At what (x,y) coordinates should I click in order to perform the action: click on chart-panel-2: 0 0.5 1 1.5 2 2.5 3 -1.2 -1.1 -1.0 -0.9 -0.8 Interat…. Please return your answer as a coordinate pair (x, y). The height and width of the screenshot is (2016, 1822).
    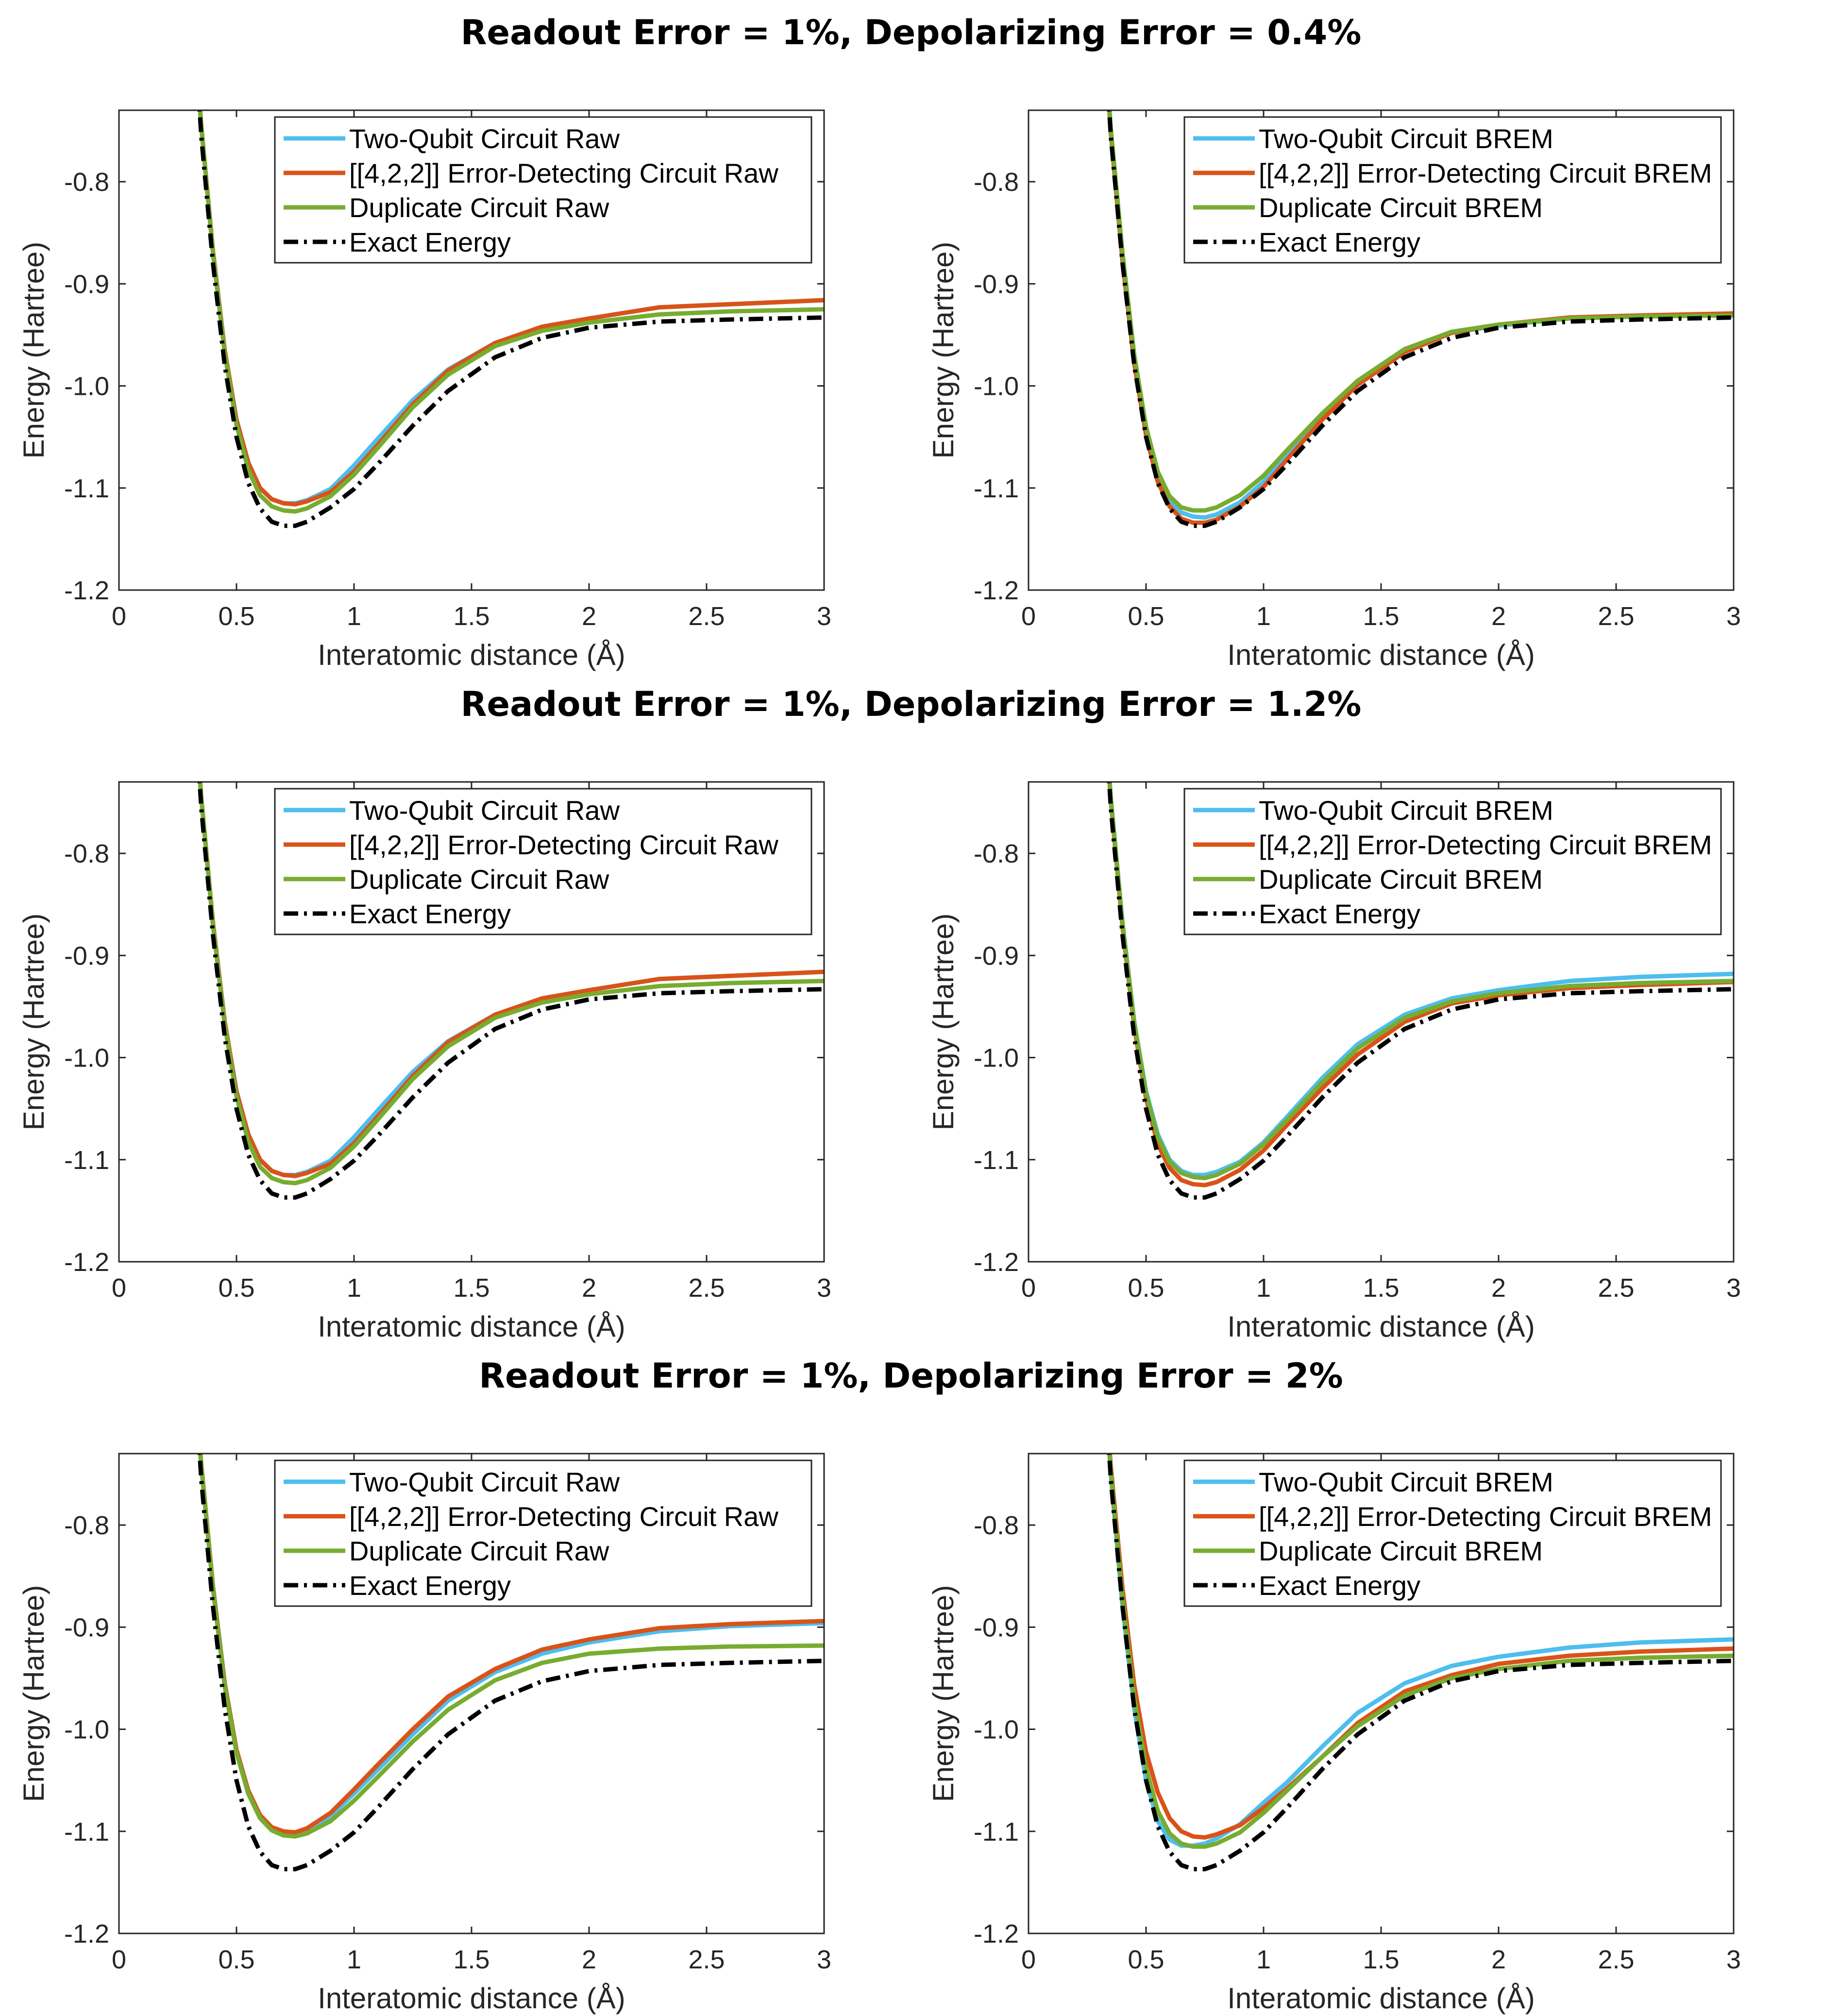
    Looking at the image, I should click on (1334, 390).